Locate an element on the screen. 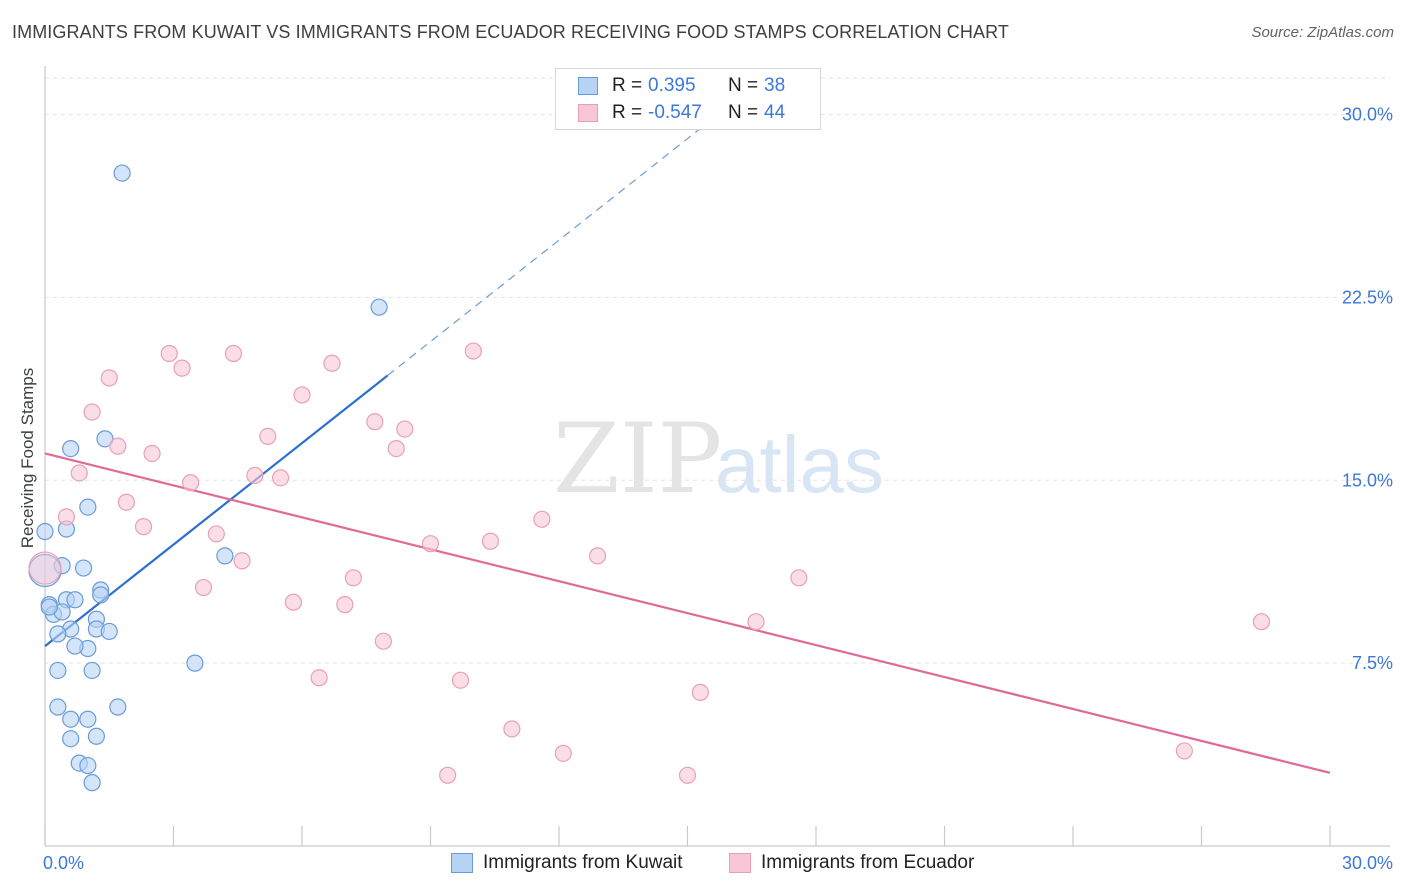 The image size is (1406, 892). n-value: 38 is located at coordinates (775, 85).